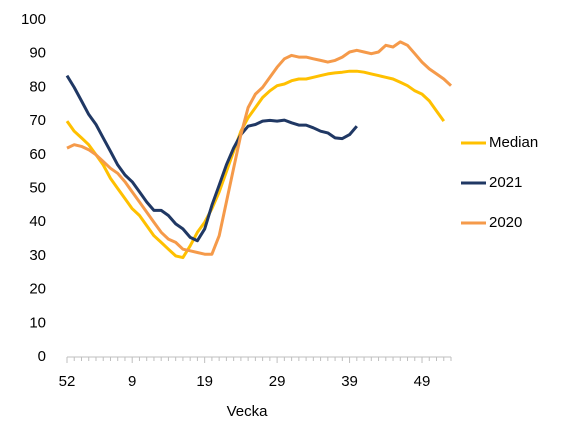  I want to click on x-tick-label: 52, so click(67, 381).